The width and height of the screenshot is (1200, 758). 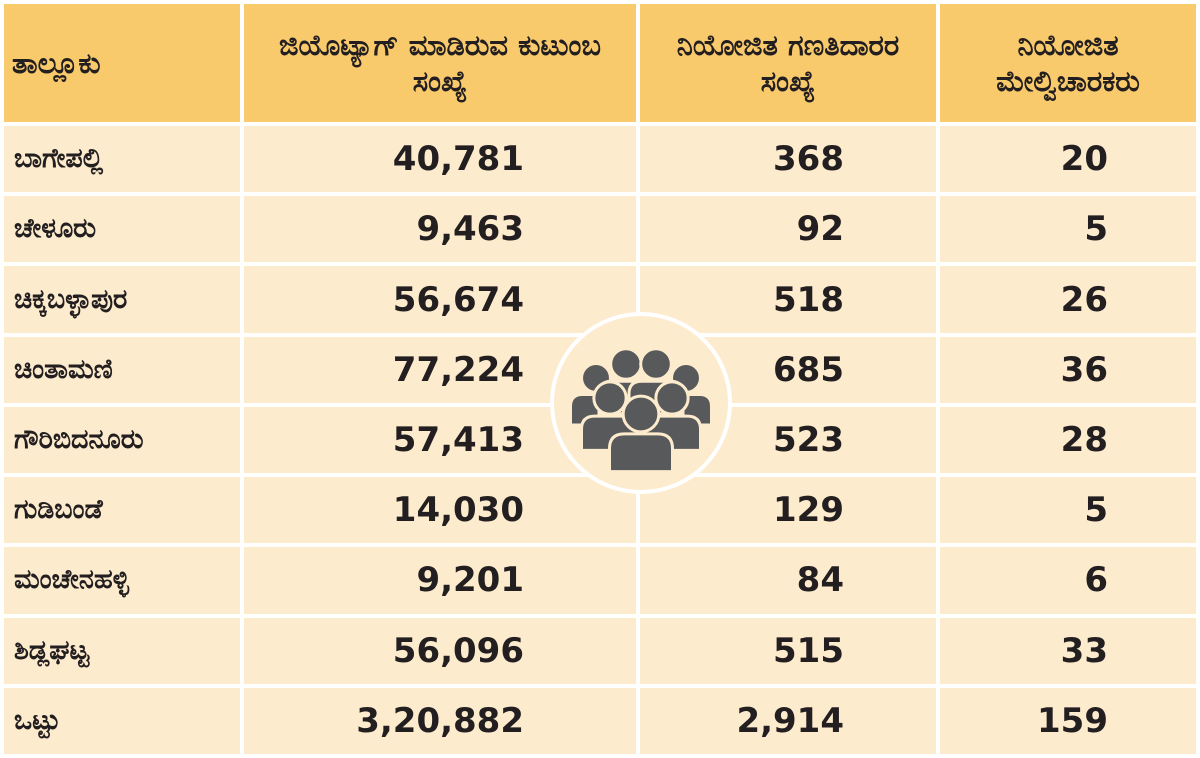 I want to click on cell-families: 56,096, so click(x=440, y=650).